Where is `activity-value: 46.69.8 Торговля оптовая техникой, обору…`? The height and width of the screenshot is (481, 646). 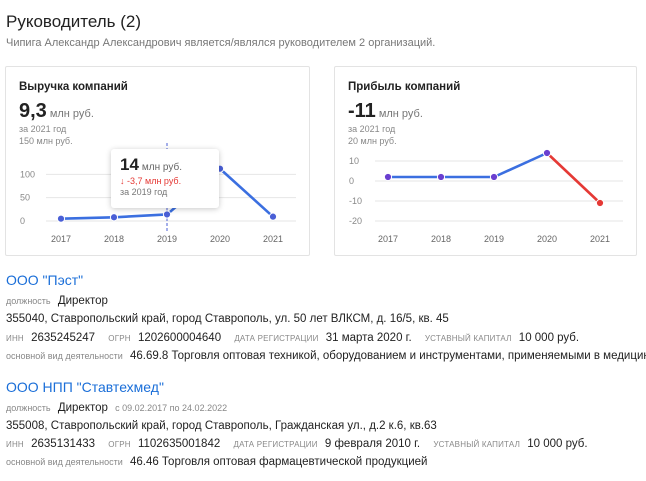 activity-value: 46.69.8 Торговля оптовая техникой, обору… is located at coordinates (387, 356).